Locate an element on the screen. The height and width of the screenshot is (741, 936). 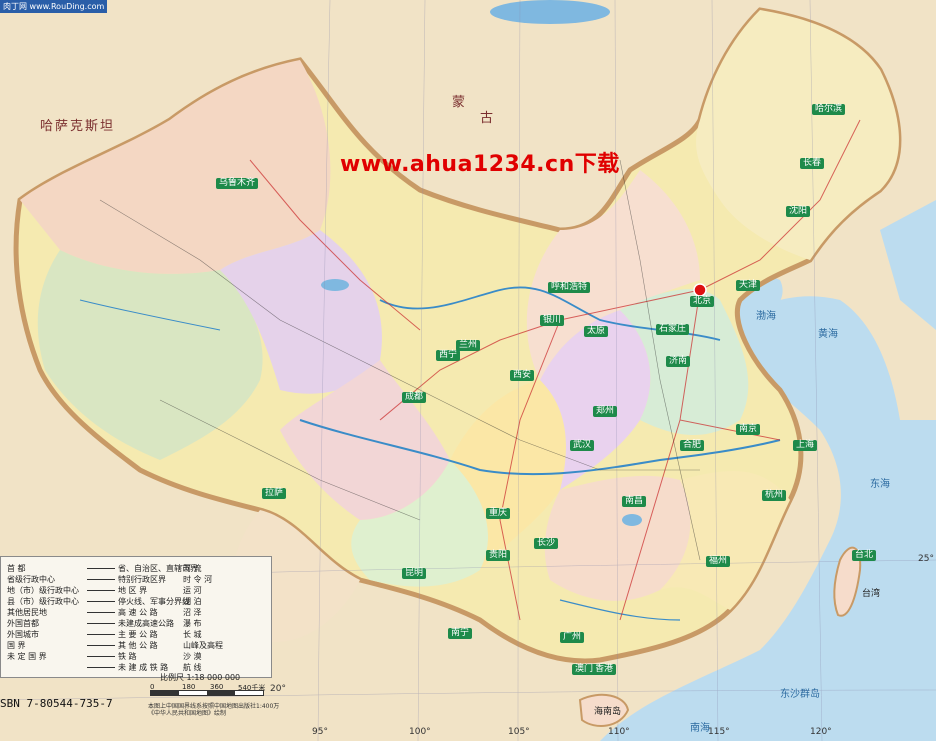
legend-row: 沼 泽 is located at coordinates (203, 612).